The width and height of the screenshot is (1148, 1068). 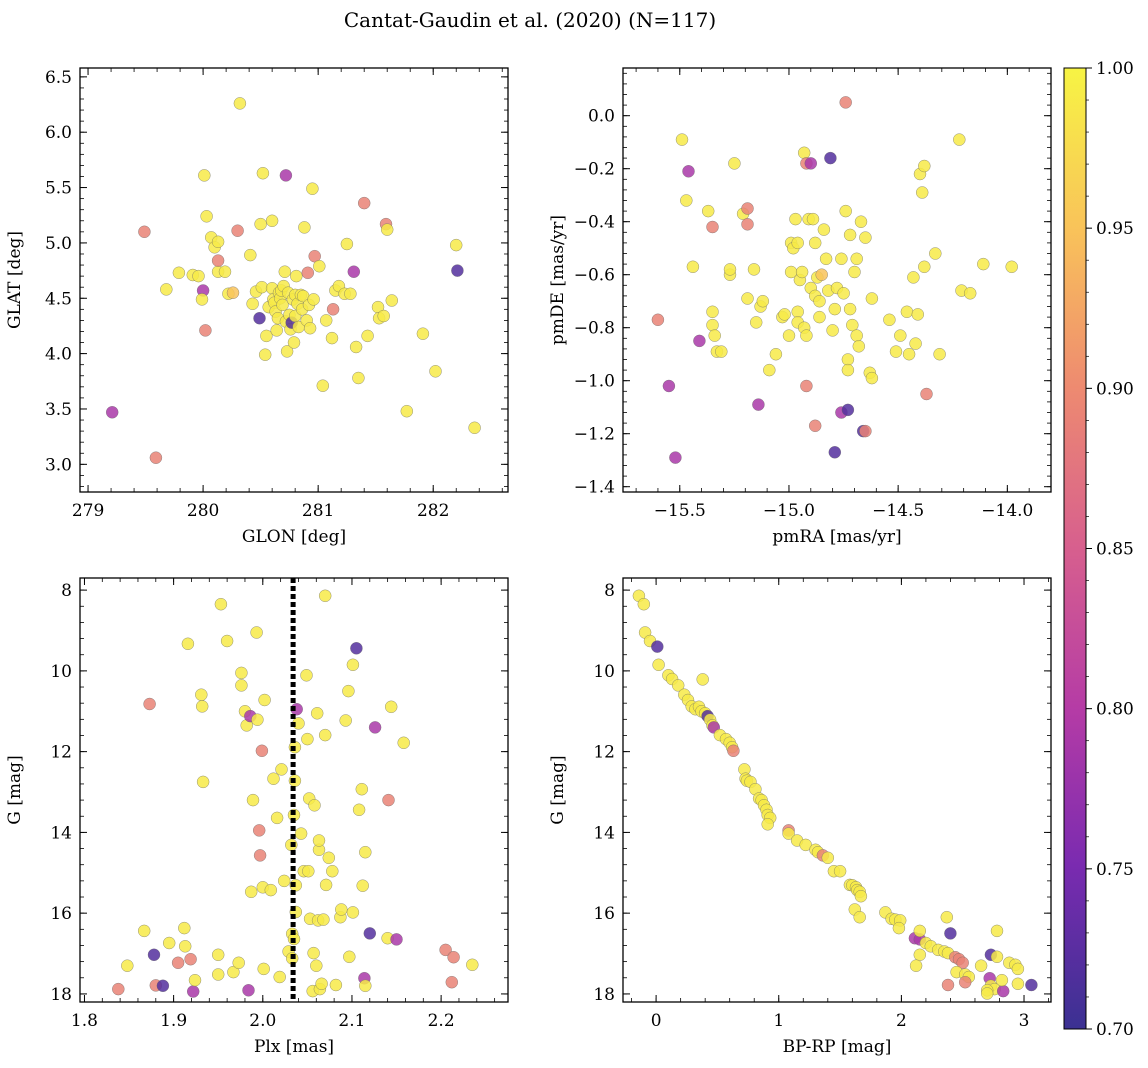 I want to click on y-tick-label: 14, so click(x=604, y=833).